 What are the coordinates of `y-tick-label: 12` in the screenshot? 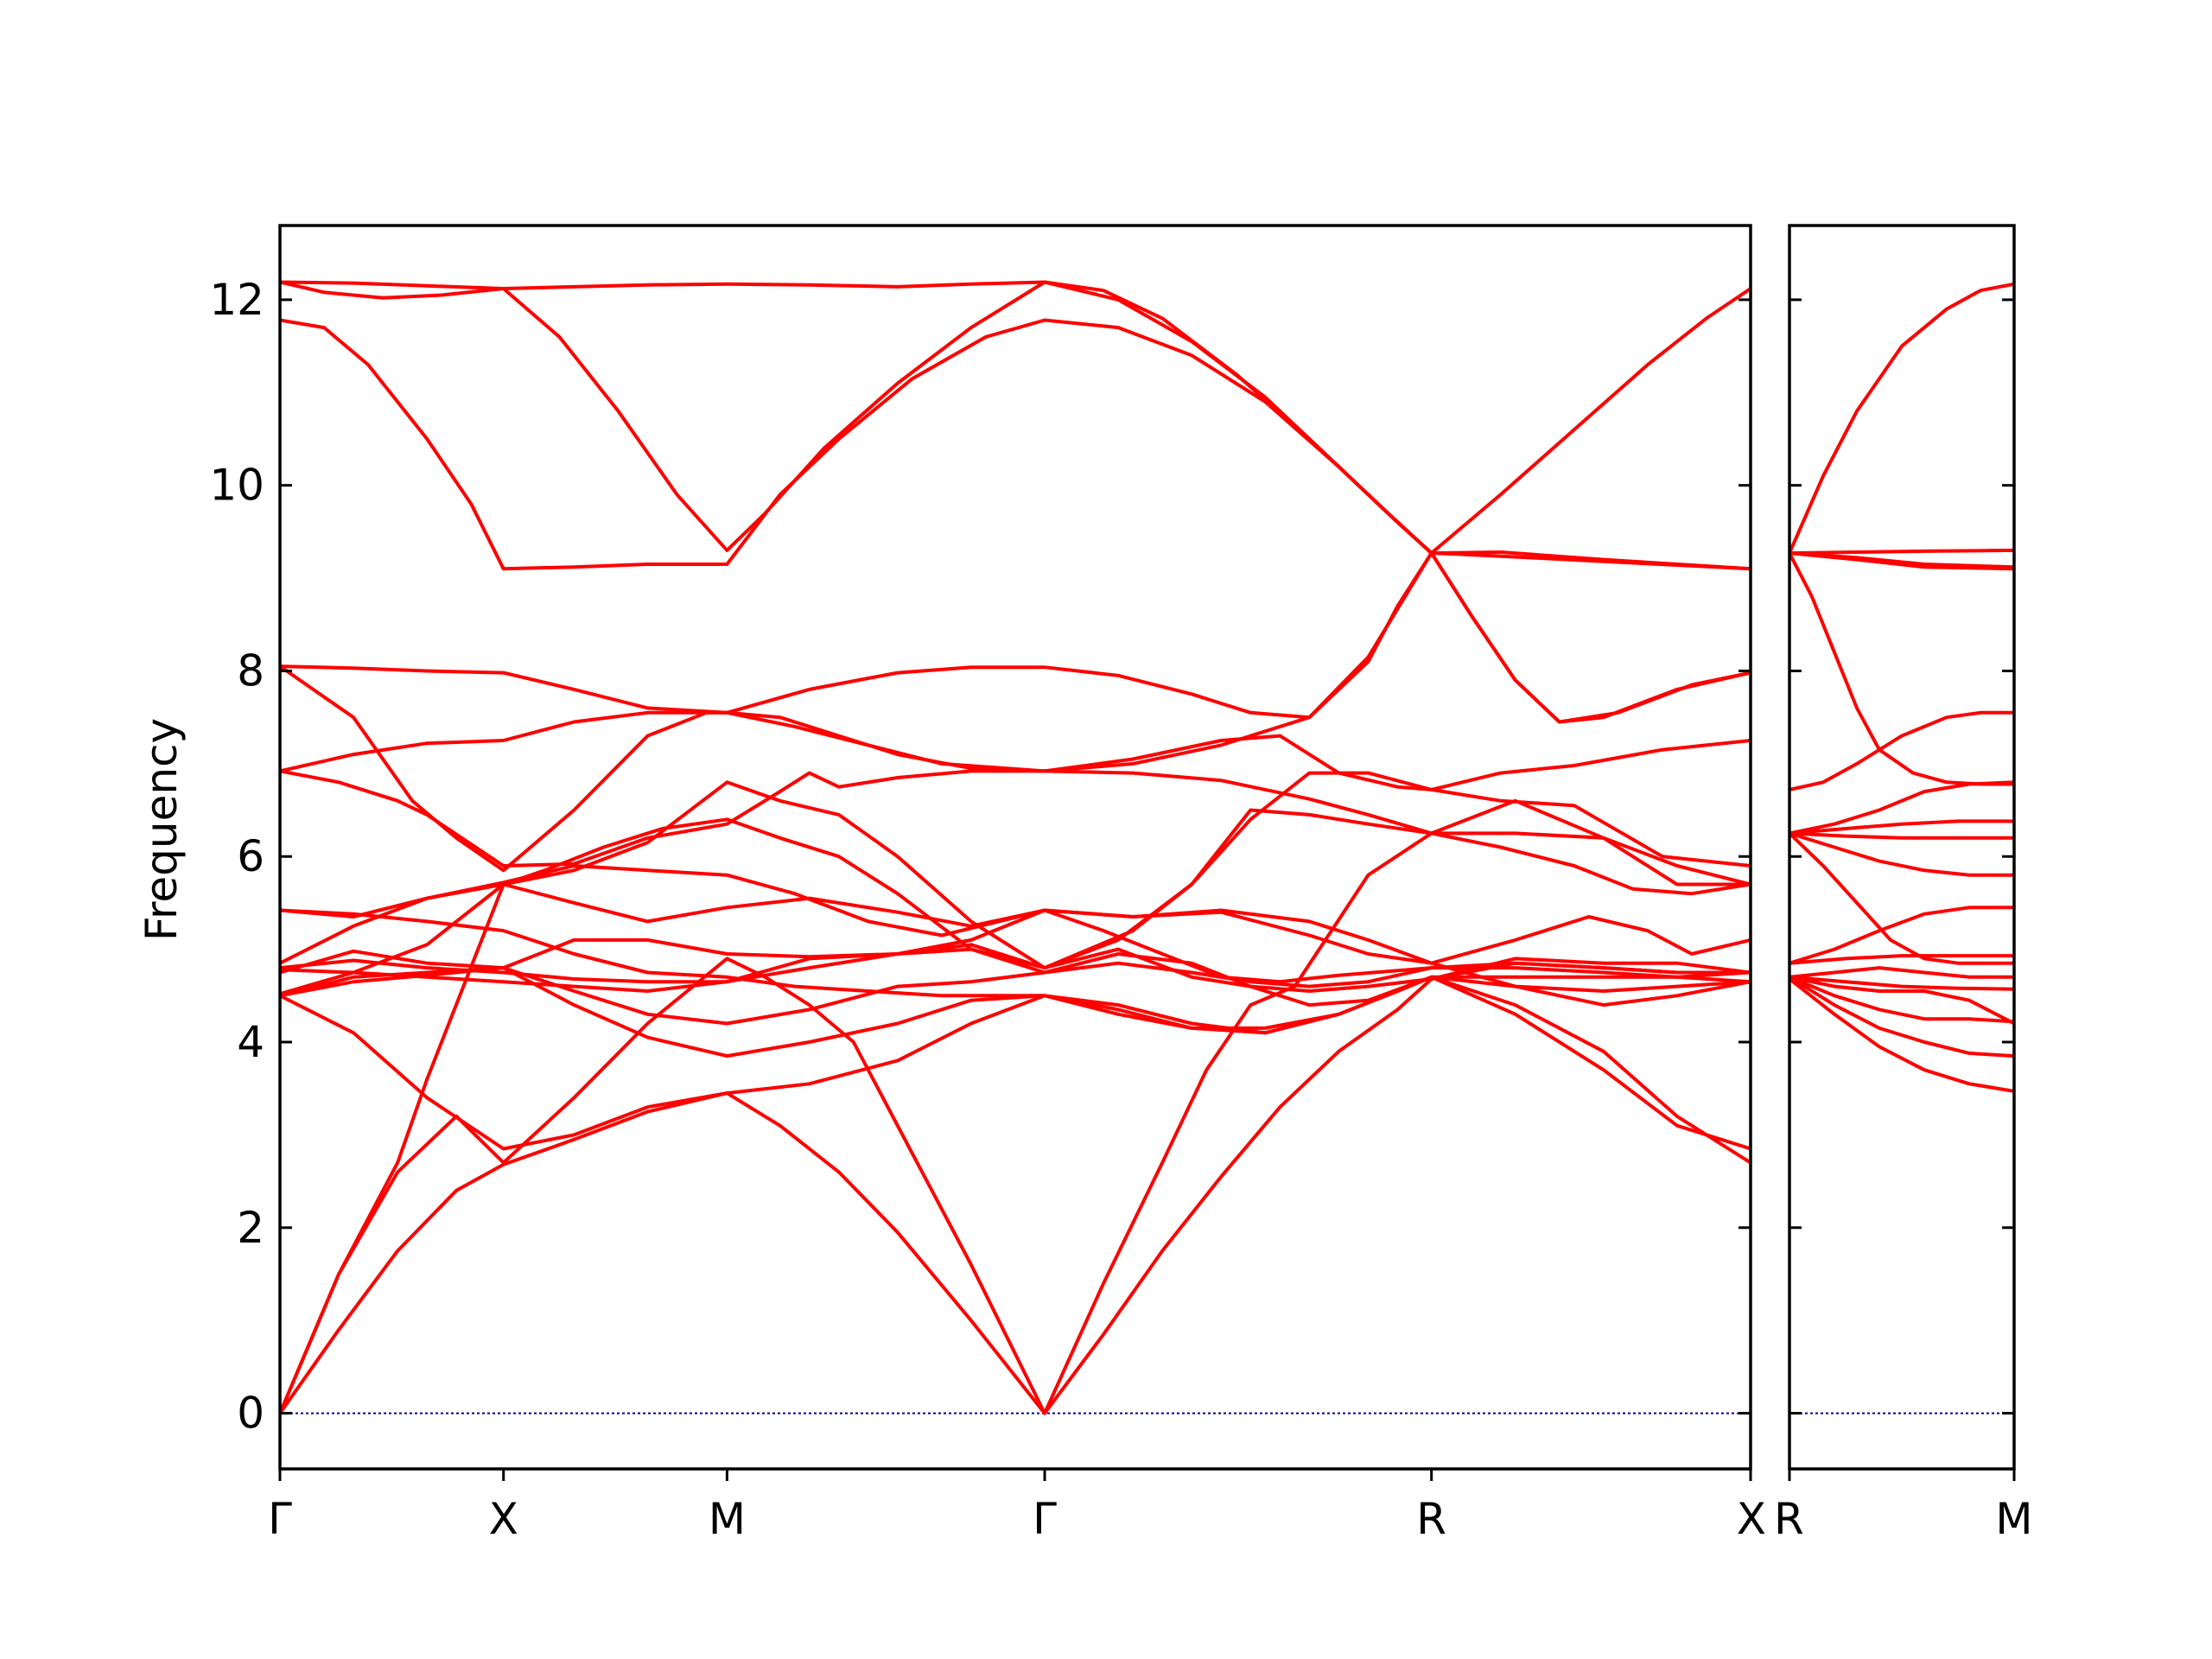 It's located at (236, 300).